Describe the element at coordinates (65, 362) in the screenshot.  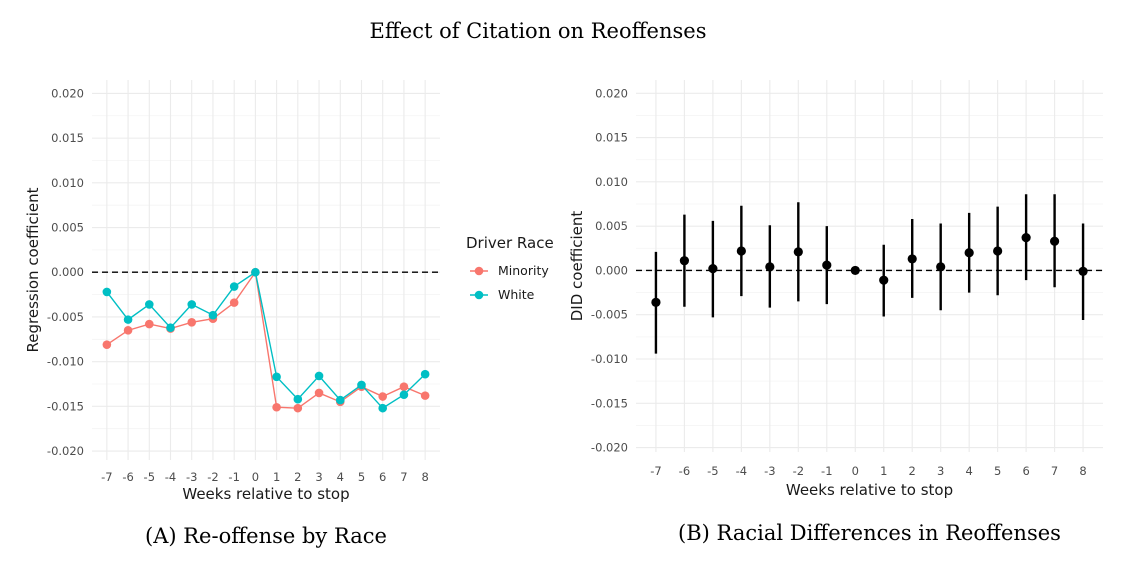
I see `y-tick-label: -0.010` at that location.